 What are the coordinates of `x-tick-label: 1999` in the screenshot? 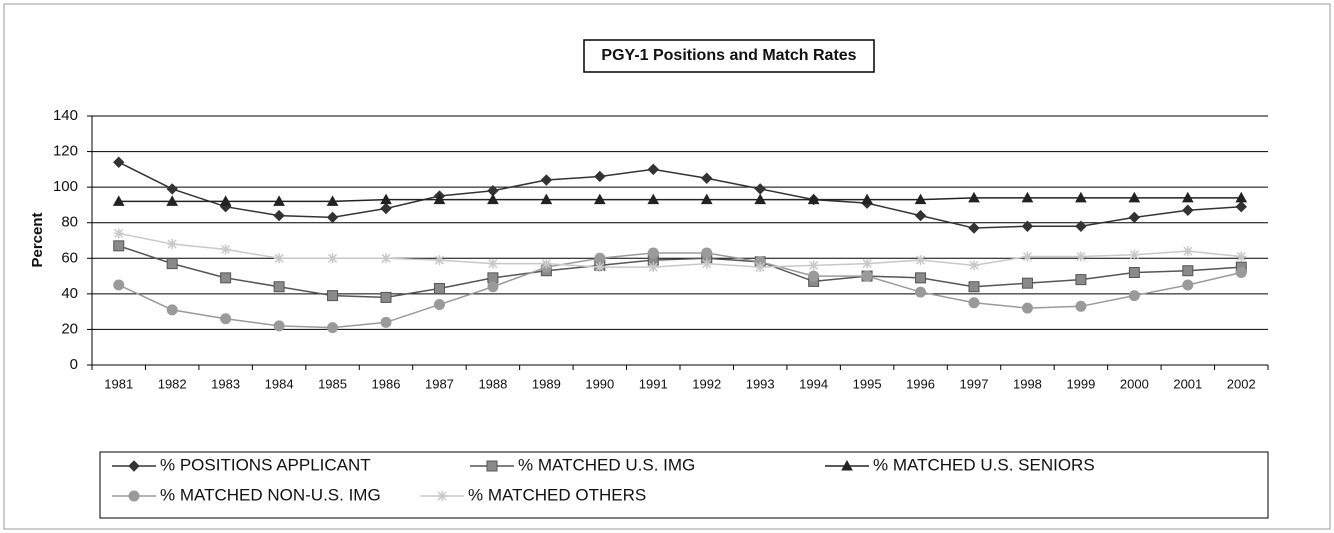 It's located at (1080, 383).